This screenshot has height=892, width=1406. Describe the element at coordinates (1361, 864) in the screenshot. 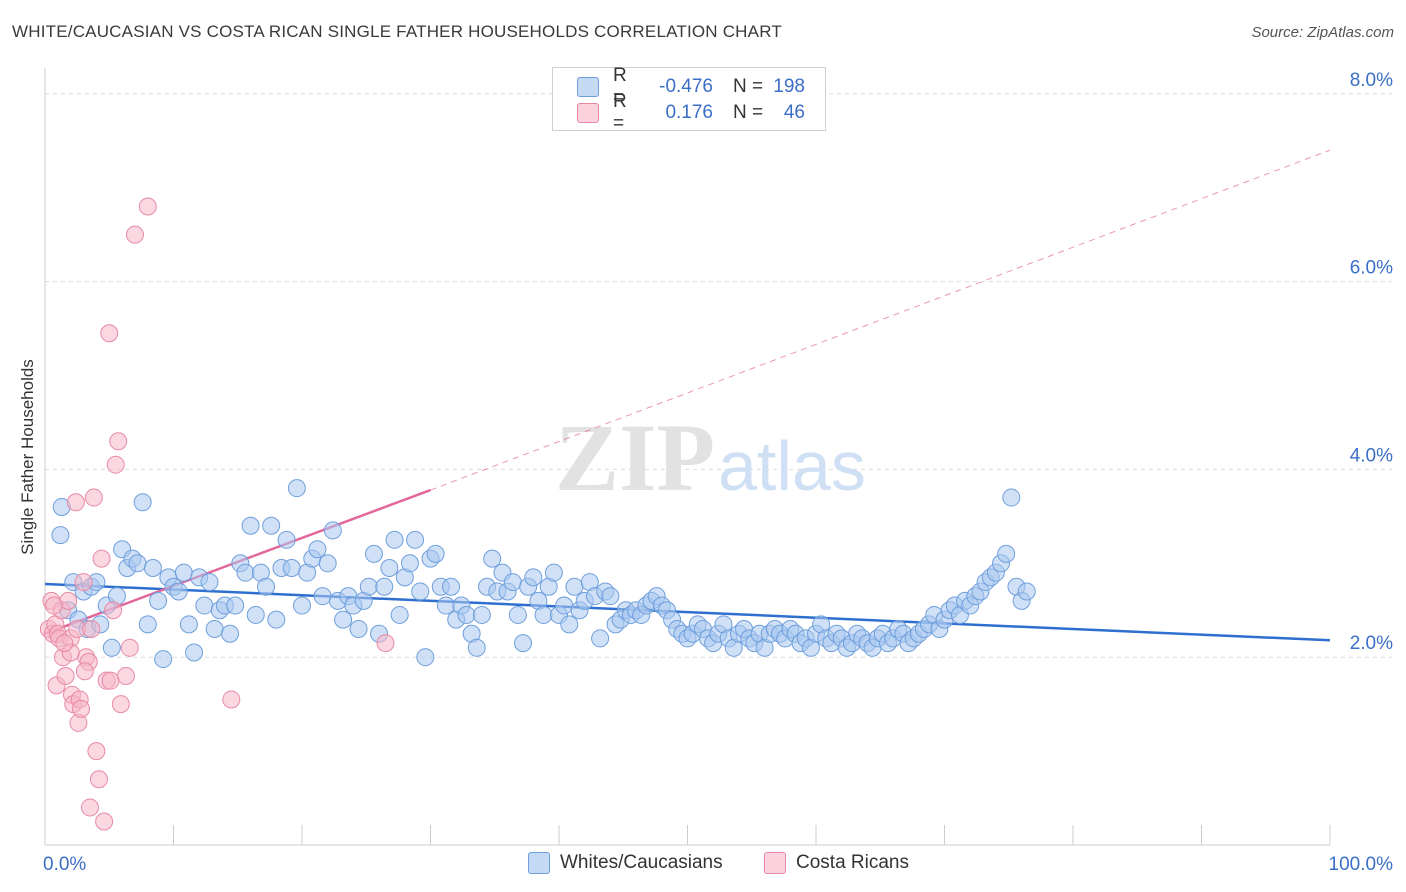

I see `x-tick-label-max: 100.0%` at that location.